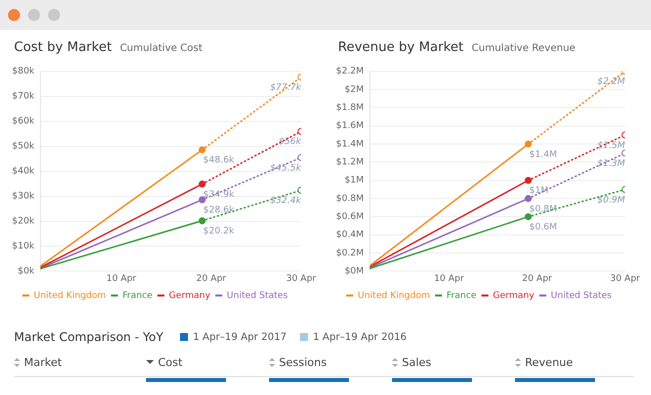 This screenshot has width=651, height=395. What do you see at coordinates (286, 168) in the screenshot?
I see `data-label: $45.5k` at bounding box center [286, 168].